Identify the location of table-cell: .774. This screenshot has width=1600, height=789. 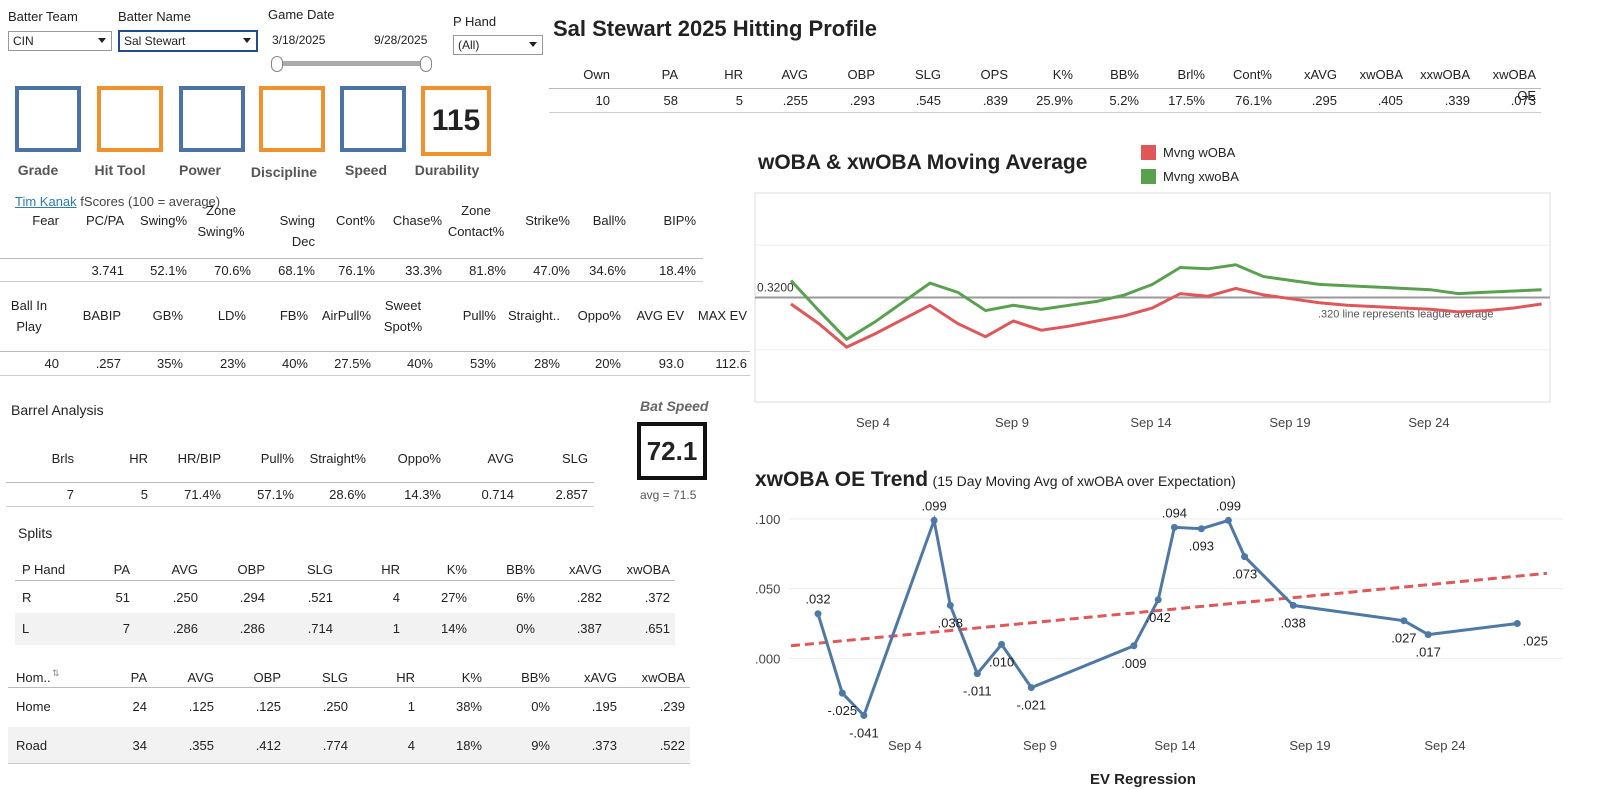
(335, 745).